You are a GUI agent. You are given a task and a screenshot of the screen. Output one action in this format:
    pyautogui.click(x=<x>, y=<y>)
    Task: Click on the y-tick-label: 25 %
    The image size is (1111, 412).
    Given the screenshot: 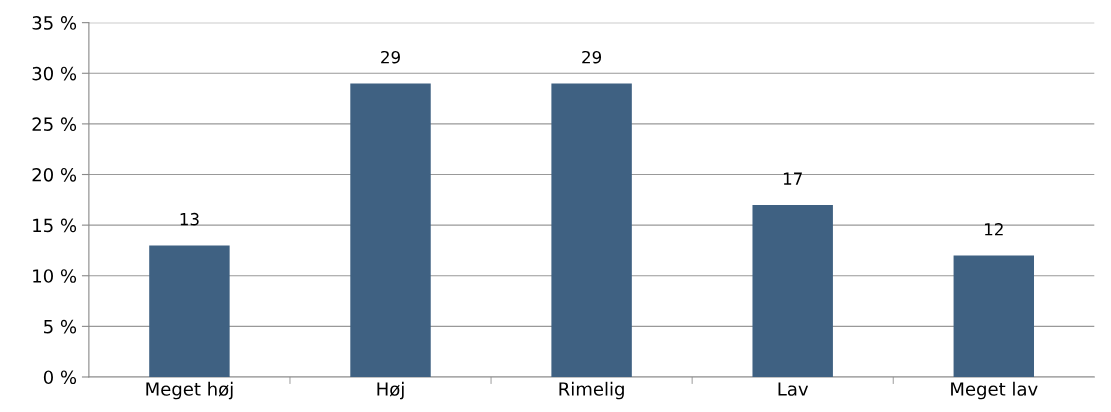 What is the action you would take?
    pyautogui.click(x=54, y=124)
    